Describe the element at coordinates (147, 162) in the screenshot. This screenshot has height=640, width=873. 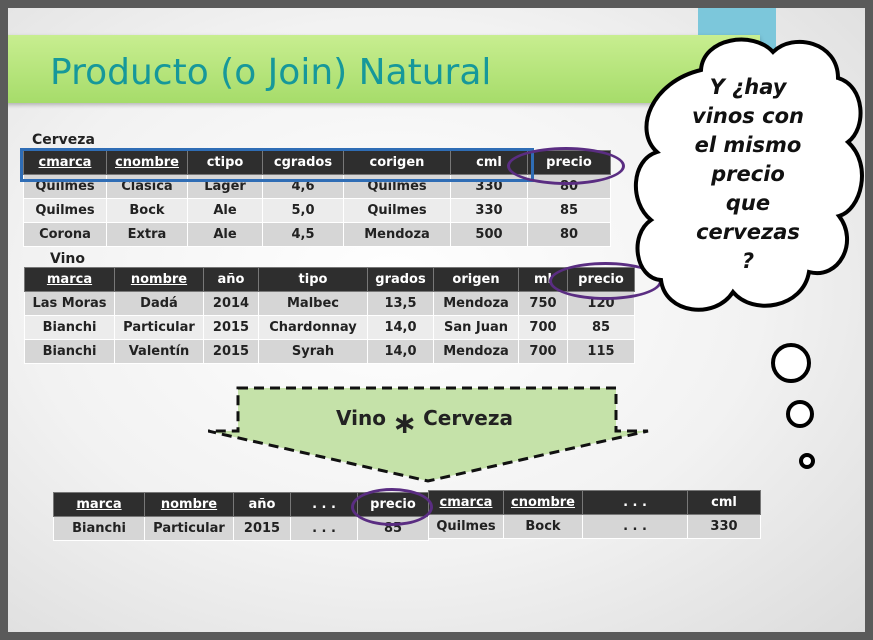
I see `cerveza-header: cnombre` at that location.